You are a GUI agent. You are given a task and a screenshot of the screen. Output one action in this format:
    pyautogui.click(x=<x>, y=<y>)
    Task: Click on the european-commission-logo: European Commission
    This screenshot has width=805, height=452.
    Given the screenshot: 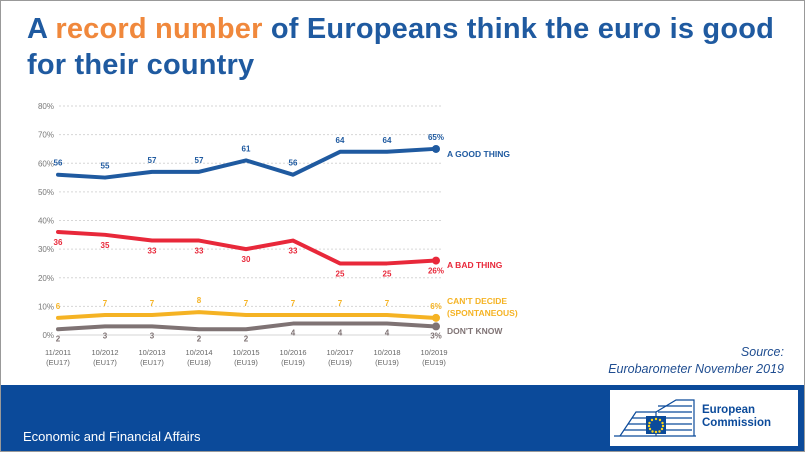 What is the action you would take?
    pyautogui.click(x=704, y=418)
    